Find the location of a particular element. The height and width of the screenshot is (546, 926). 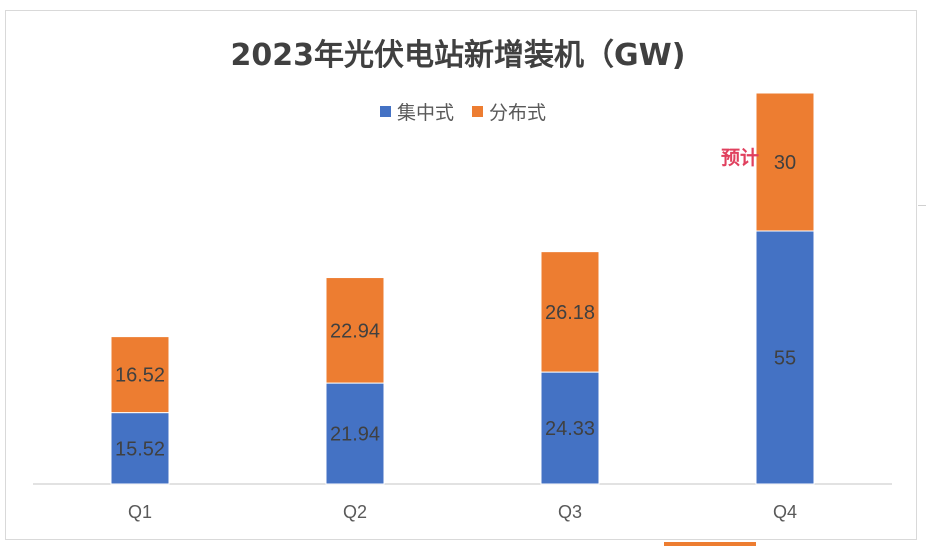

data-label-distributed-q4: 30 is located at coordinates (785, 163).